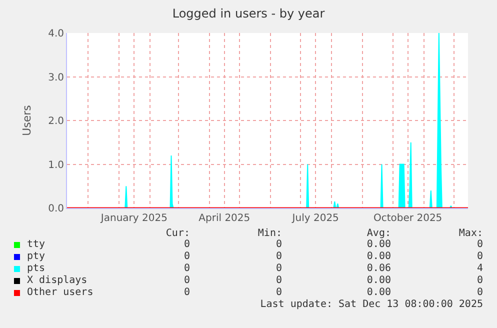  Describe the element at coordinates (56, 165) in the screenshot. I see `y-tick-label: 1.0` at that location.